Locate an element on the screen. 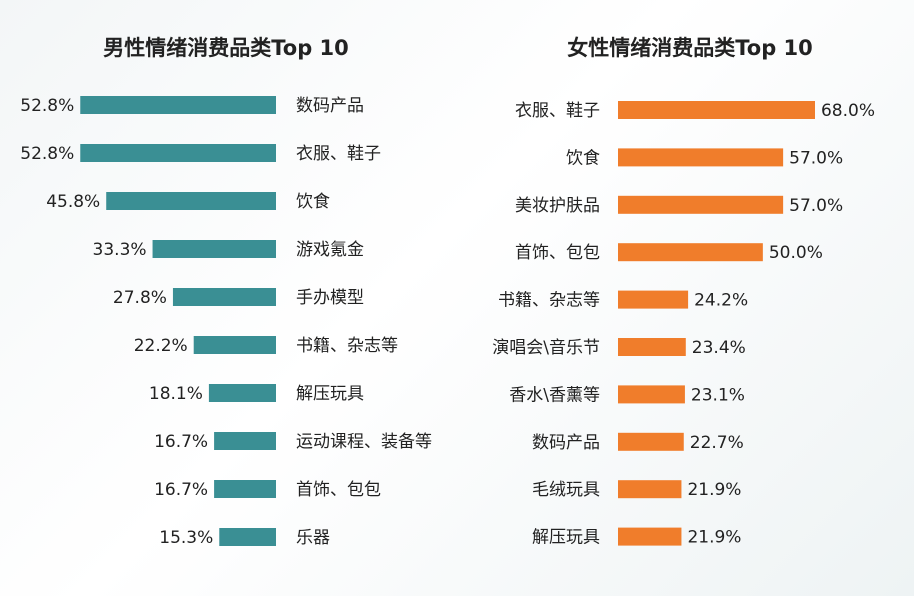 The height and width of the screenshot is (596, 914). female-value-label: 68.0% is located at coordinates (848, 111).